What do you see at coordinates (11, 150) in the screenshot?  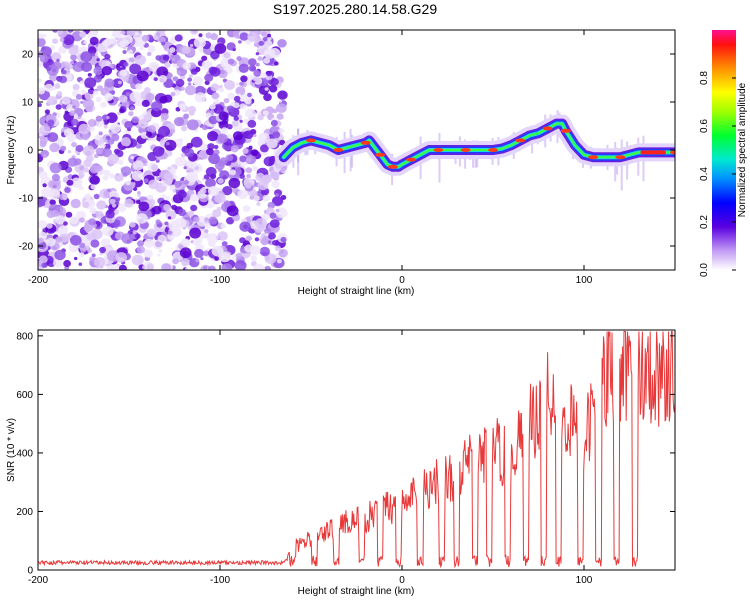 I see `y-axis-label-top: Frequency (Hz)` at bounding box center [11, 150].